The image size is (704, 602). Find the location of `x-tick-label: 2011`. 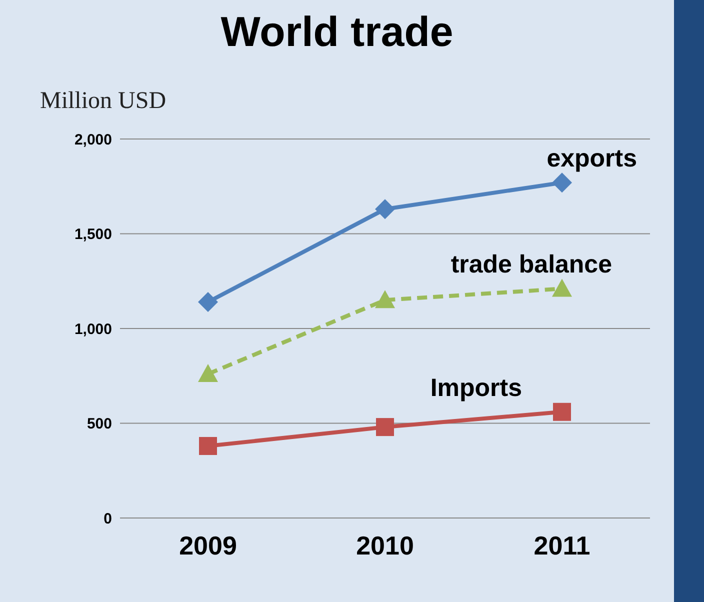

x-tick-label: 2011 is located at coordinates (562, 545).